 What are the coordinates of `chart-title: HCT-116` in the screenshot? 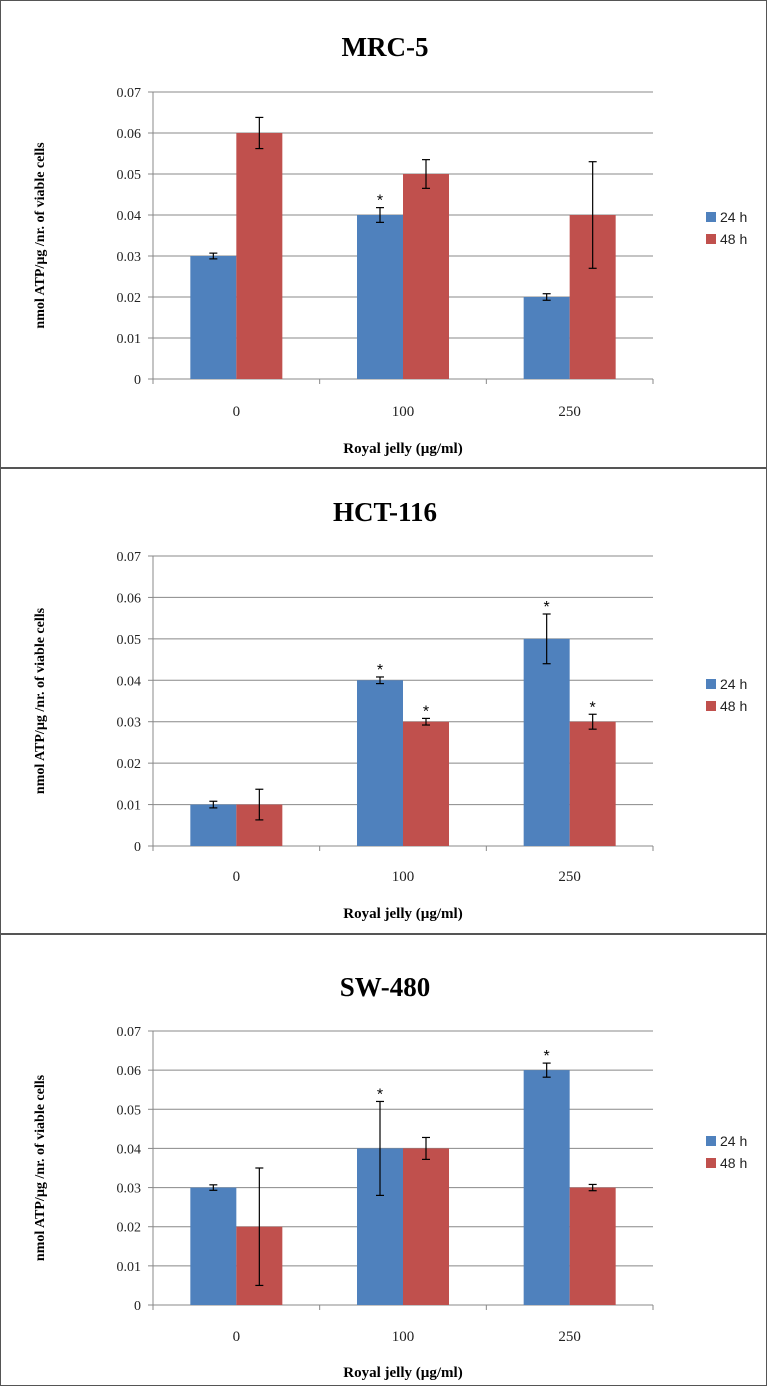 It's located at (385, 512).